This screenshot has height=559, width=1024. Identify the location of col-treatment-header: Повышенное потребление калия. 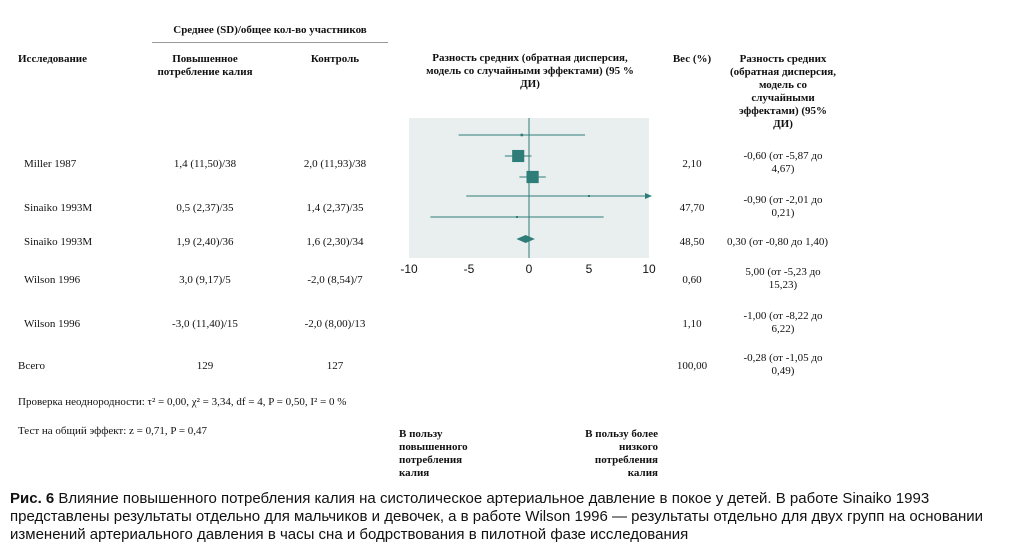
(205, 65).